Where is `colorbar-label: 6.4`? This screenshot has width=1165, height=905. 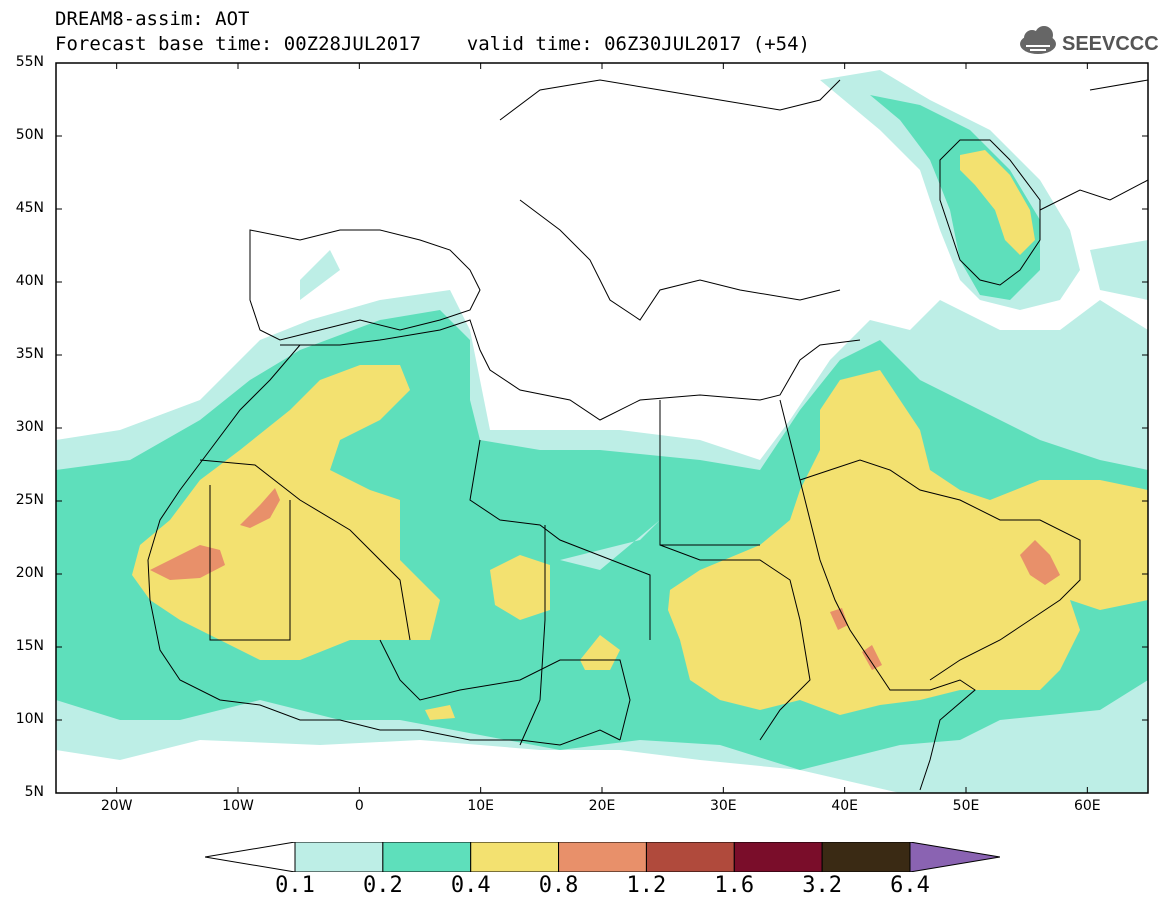 colorbar-label: 6.4 is located at coordinates (910, 885).